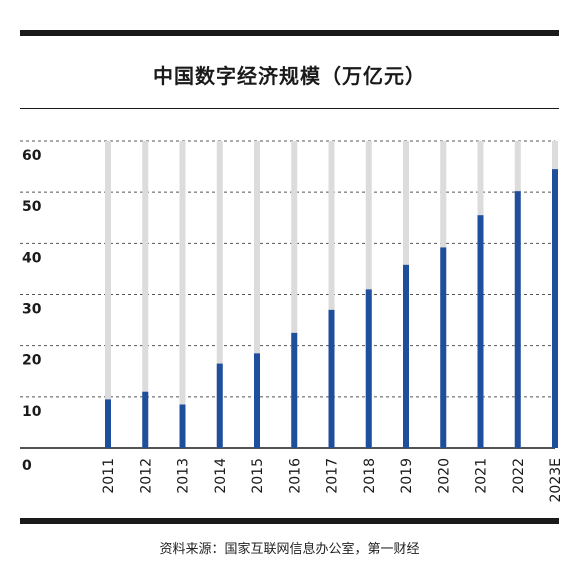 The height and width of the screenshot is (581, 579). Describe the element at coordinates (289, 108) in the screenshot. I see `title-divider` at that location.